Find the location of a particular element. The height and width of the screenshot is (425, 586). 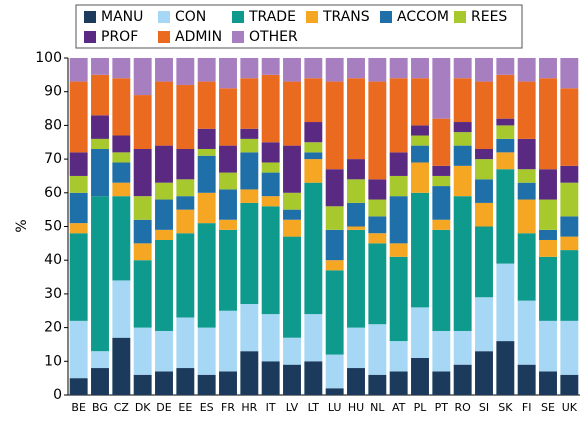

x-tick-label: DK is located at coordinates (143, 407).